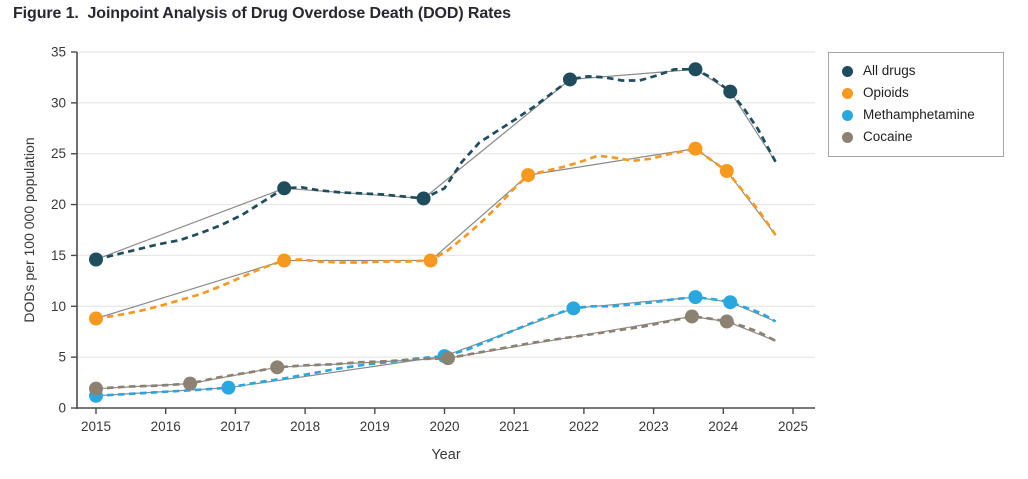 This screenshot has height=479, width=1028. I want to click on cocaine-dot-icon, so click(847, 137).